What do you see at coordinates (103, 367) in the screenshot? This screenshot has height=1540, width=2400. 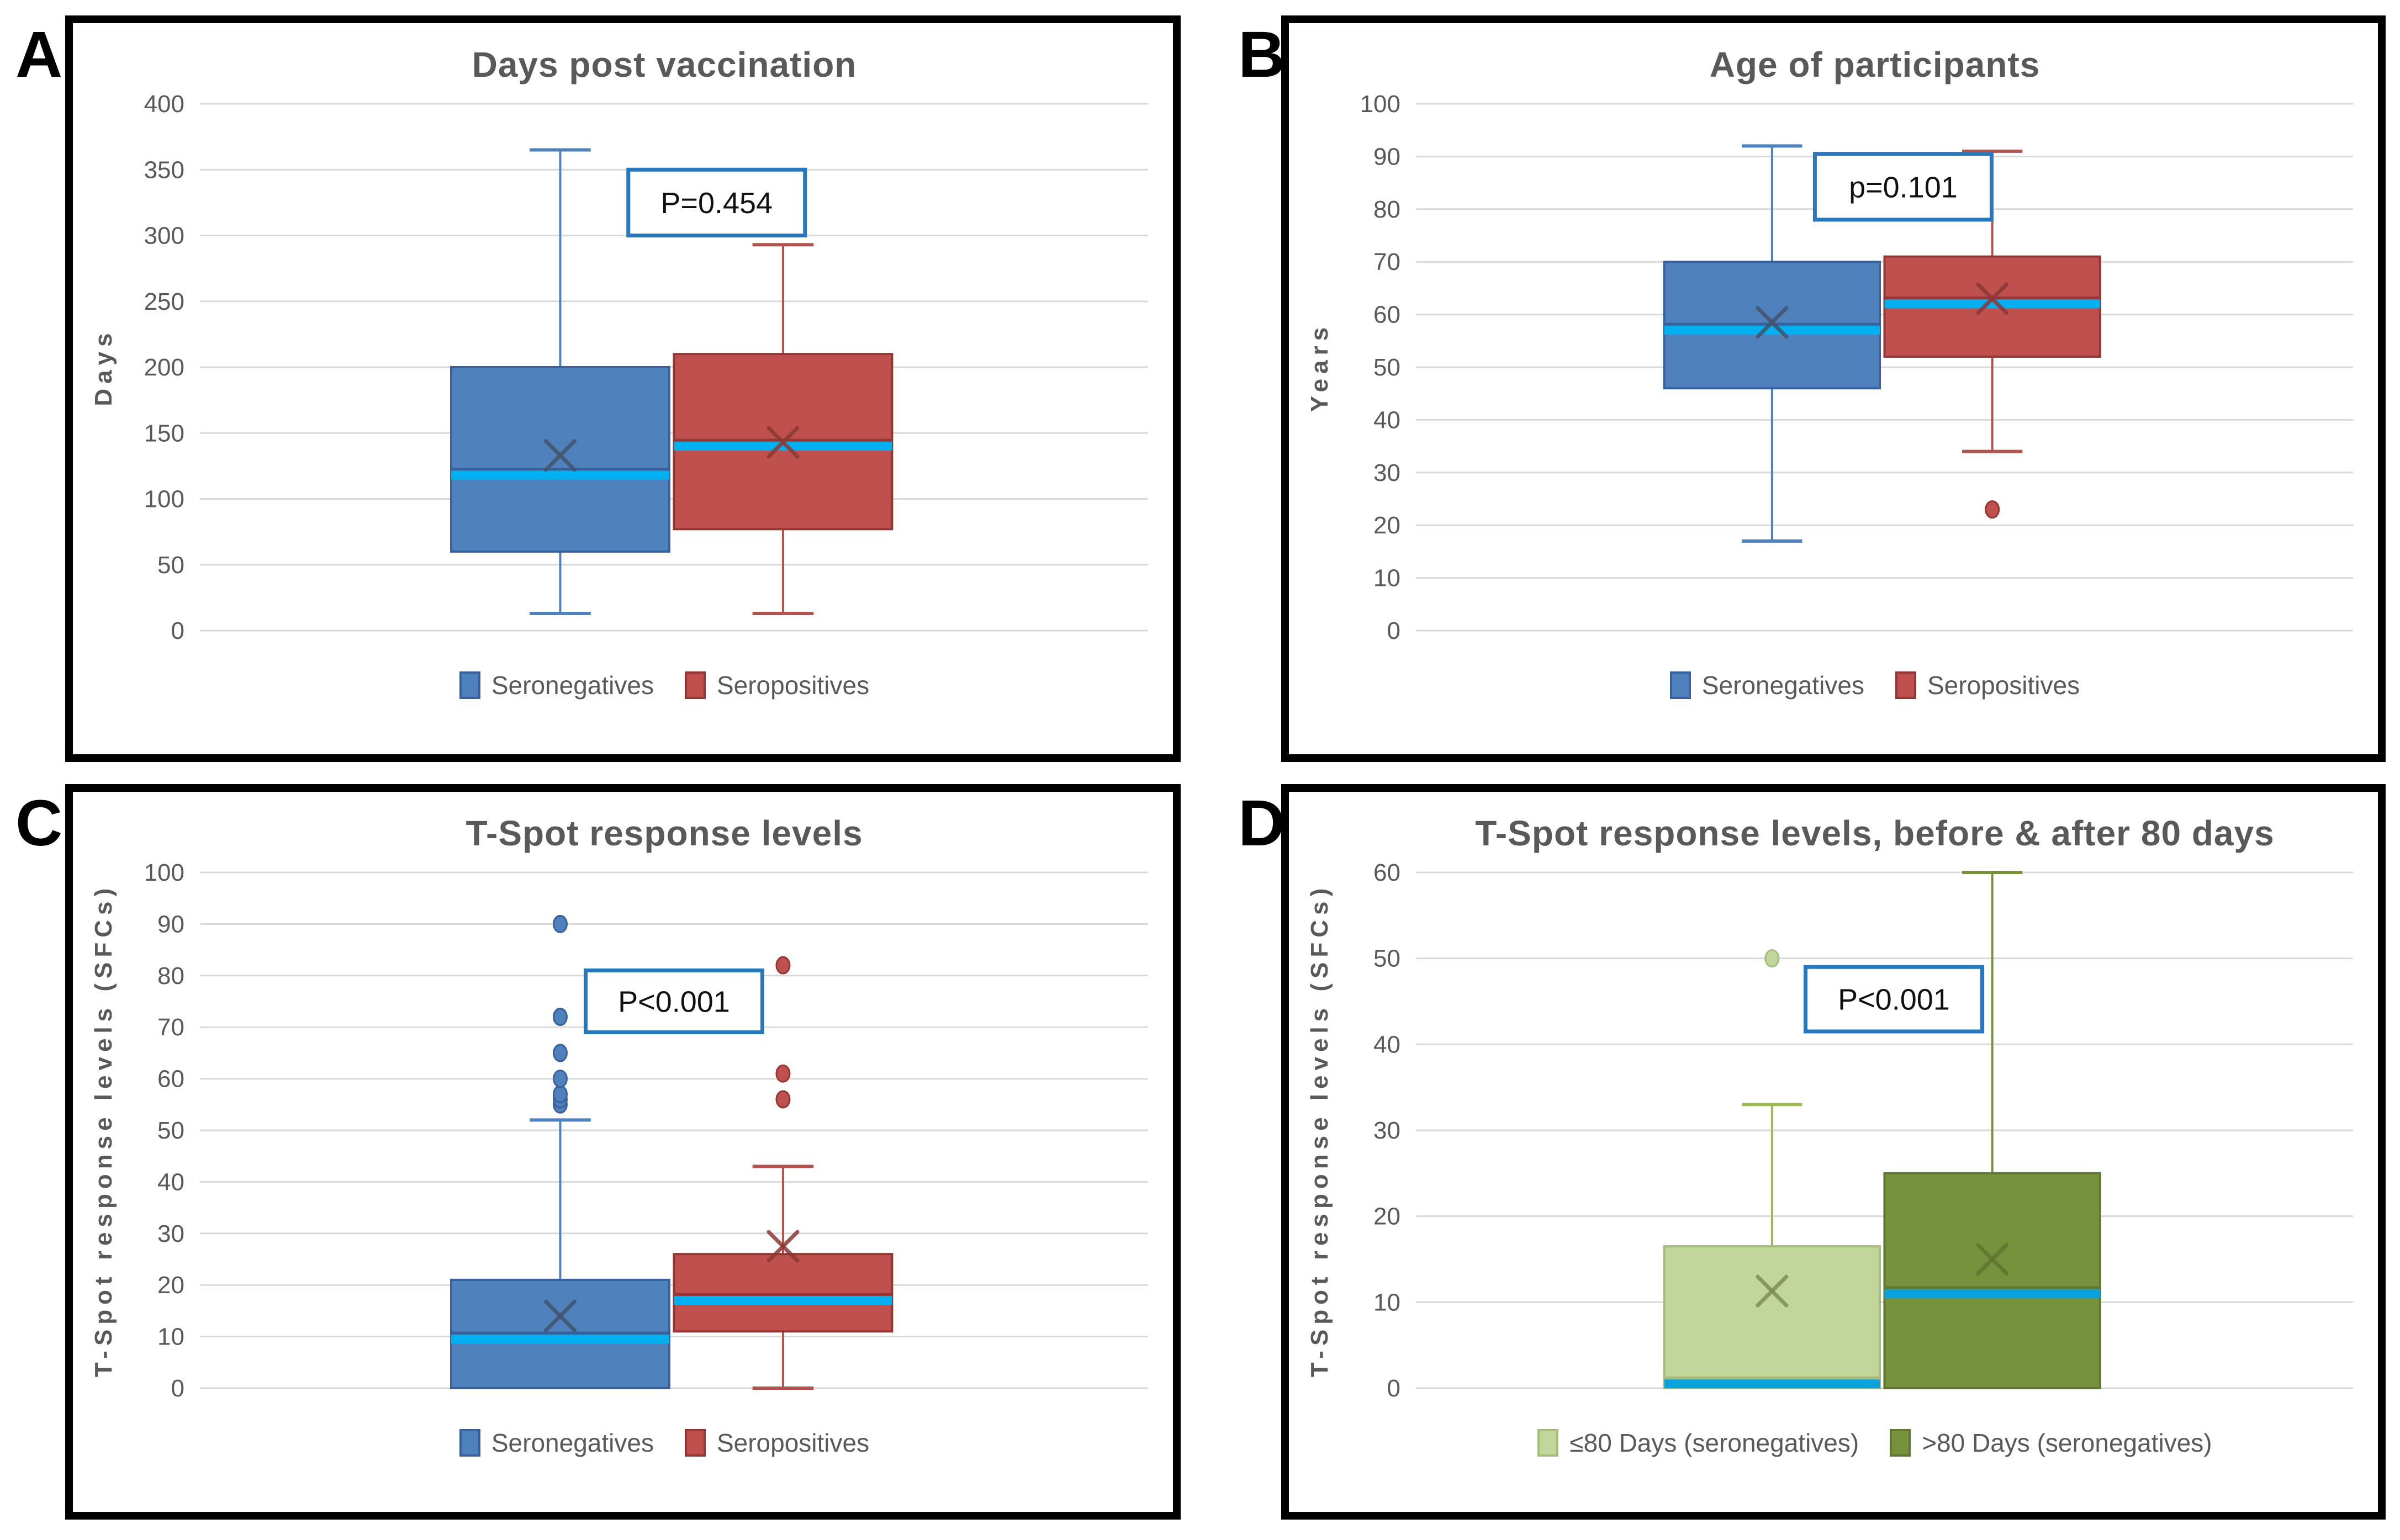 I see `y-axis-label: Days` at bounding box center [103, 367].